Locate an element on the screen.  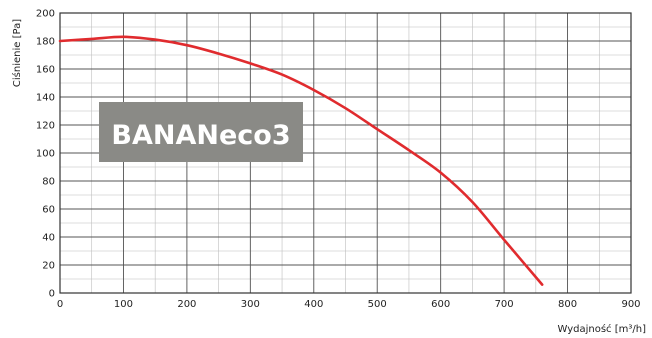
y-tick-label: 20 is located at coordinates (48, 266).